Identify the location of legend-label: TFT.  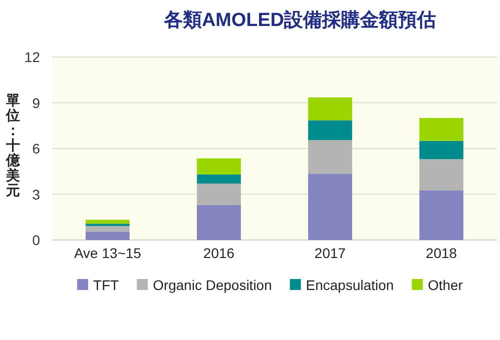
(106, 285).